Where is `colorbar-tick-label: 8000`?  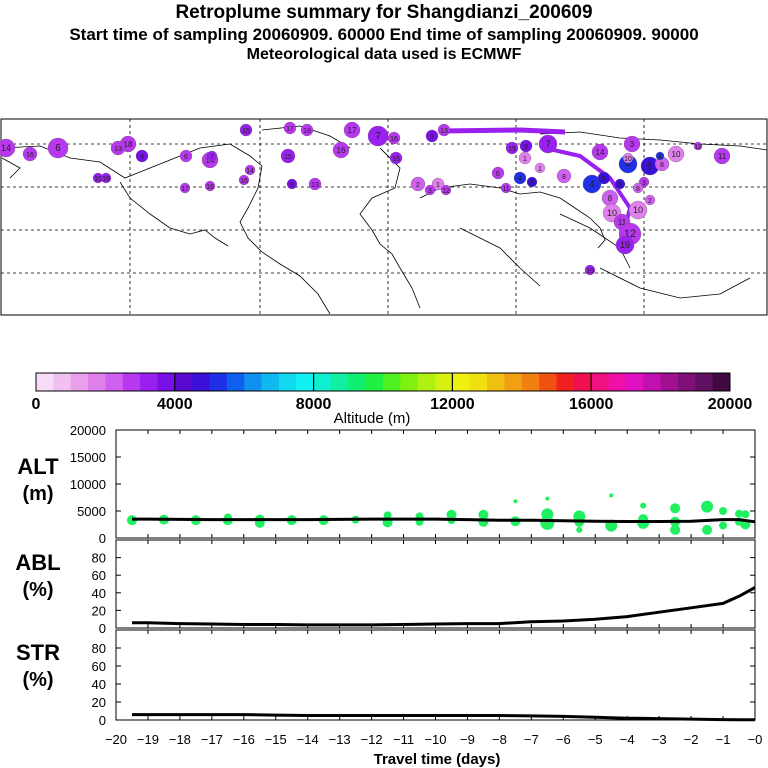 colorbar-tick-label: 8000 is located at coordinates (314, 404).